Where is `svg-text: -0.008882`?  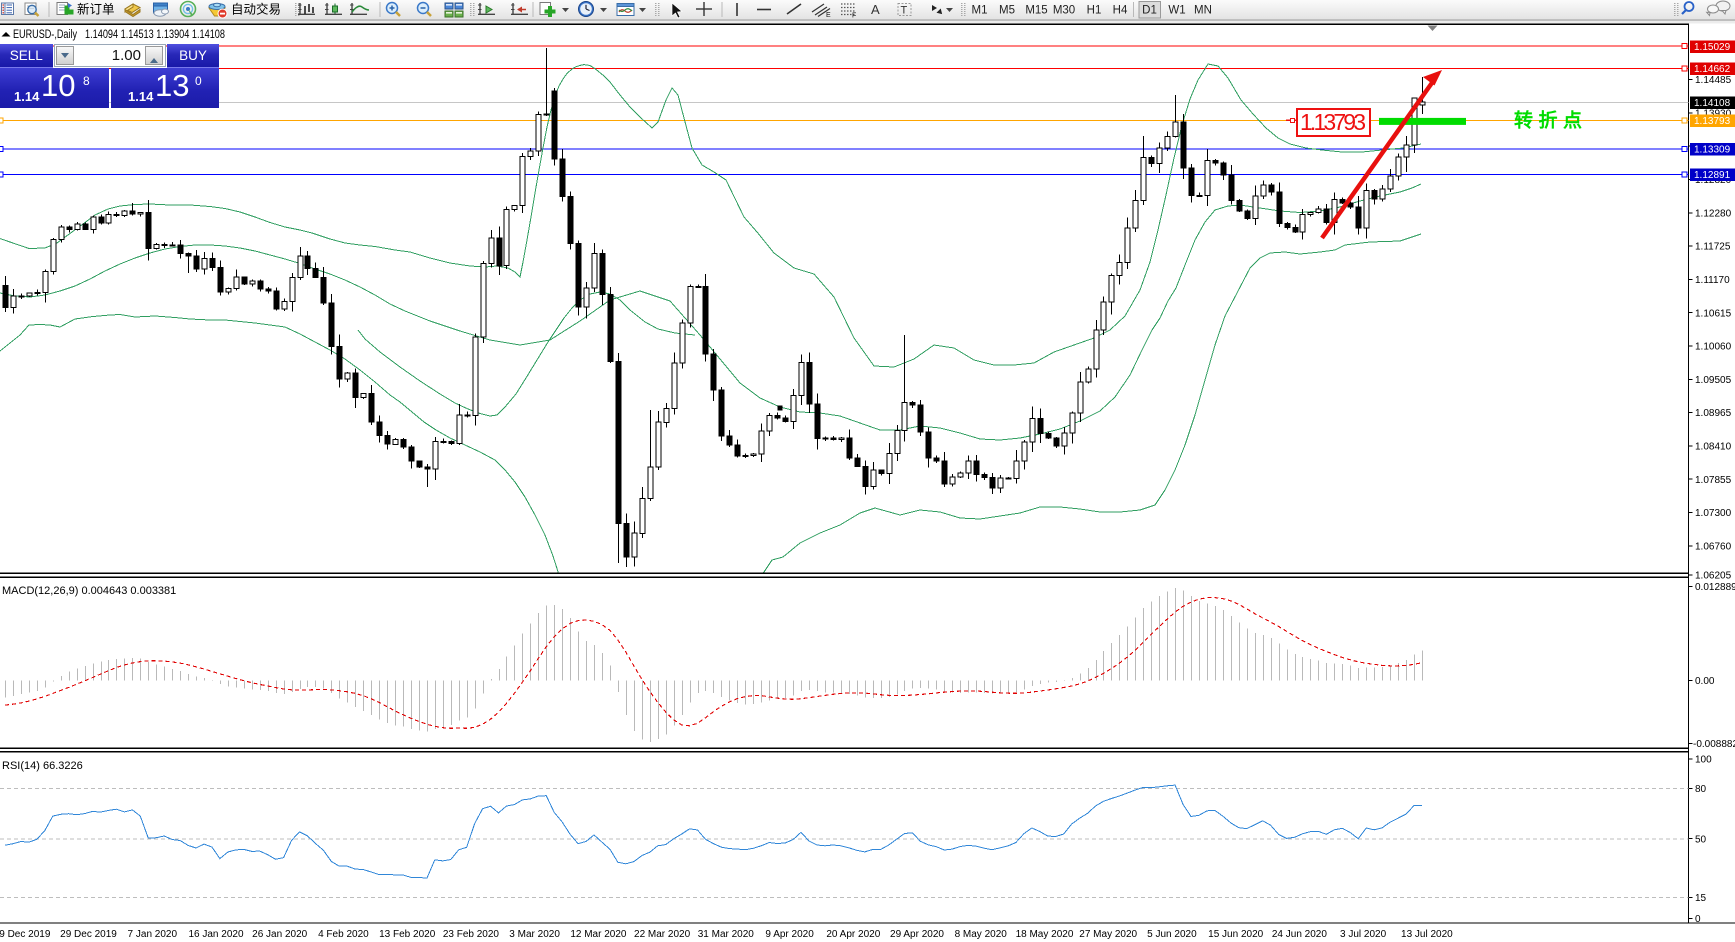 svg-text: -0.008882 is located at coordinates (1714, 744).